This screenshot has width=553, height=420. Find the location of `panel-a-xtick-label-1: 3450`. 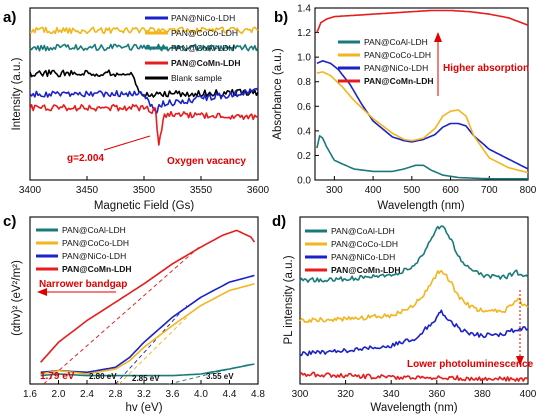

panel-a-xtick-label-1: 3450 is located at coordinates (87, 190).